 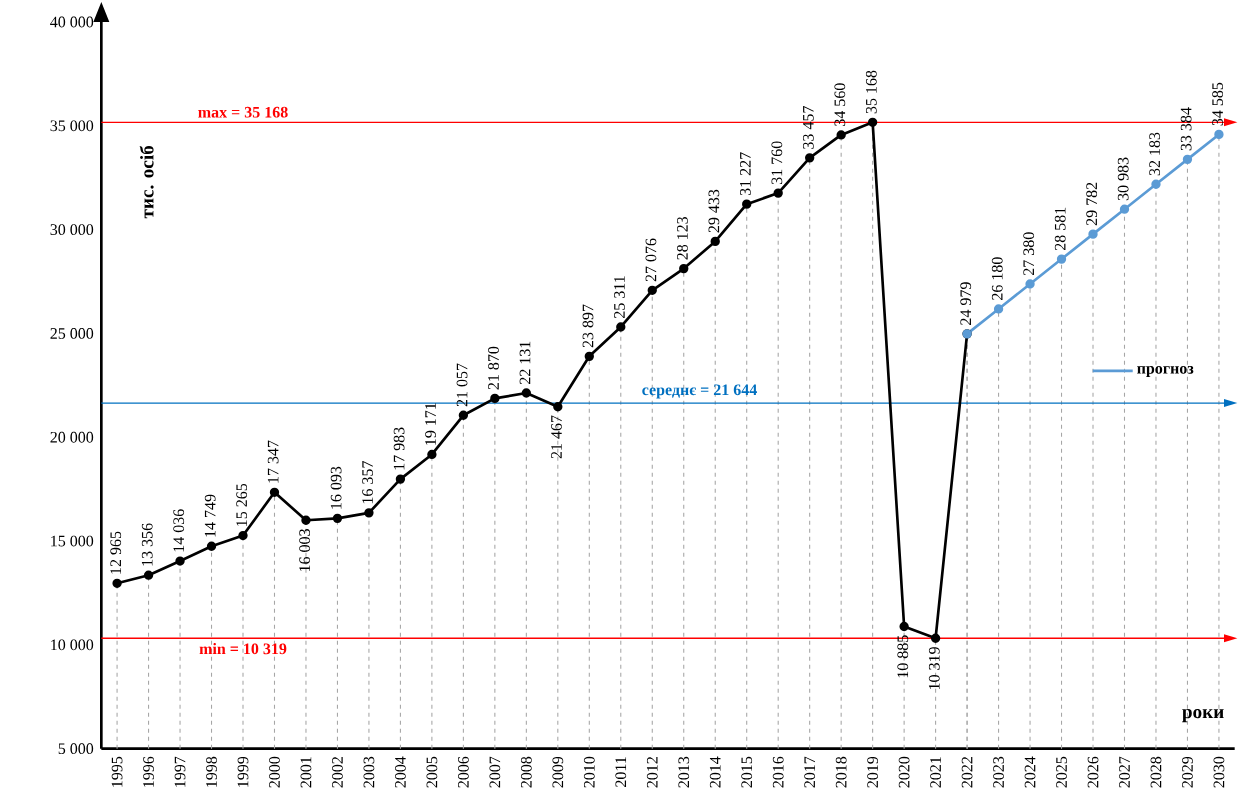 I want to click on x-tick-label: 2019, so click(x=873, y=772).